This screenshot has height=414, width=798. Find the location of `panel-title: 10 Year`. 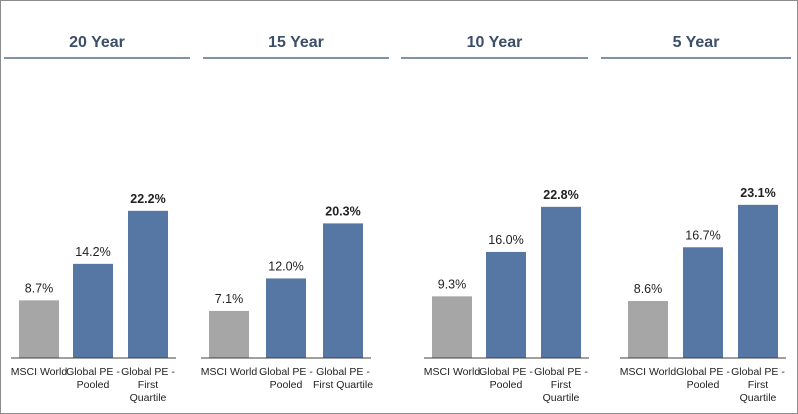

panel-title: 10 Year is located at coordinates (495, 42).